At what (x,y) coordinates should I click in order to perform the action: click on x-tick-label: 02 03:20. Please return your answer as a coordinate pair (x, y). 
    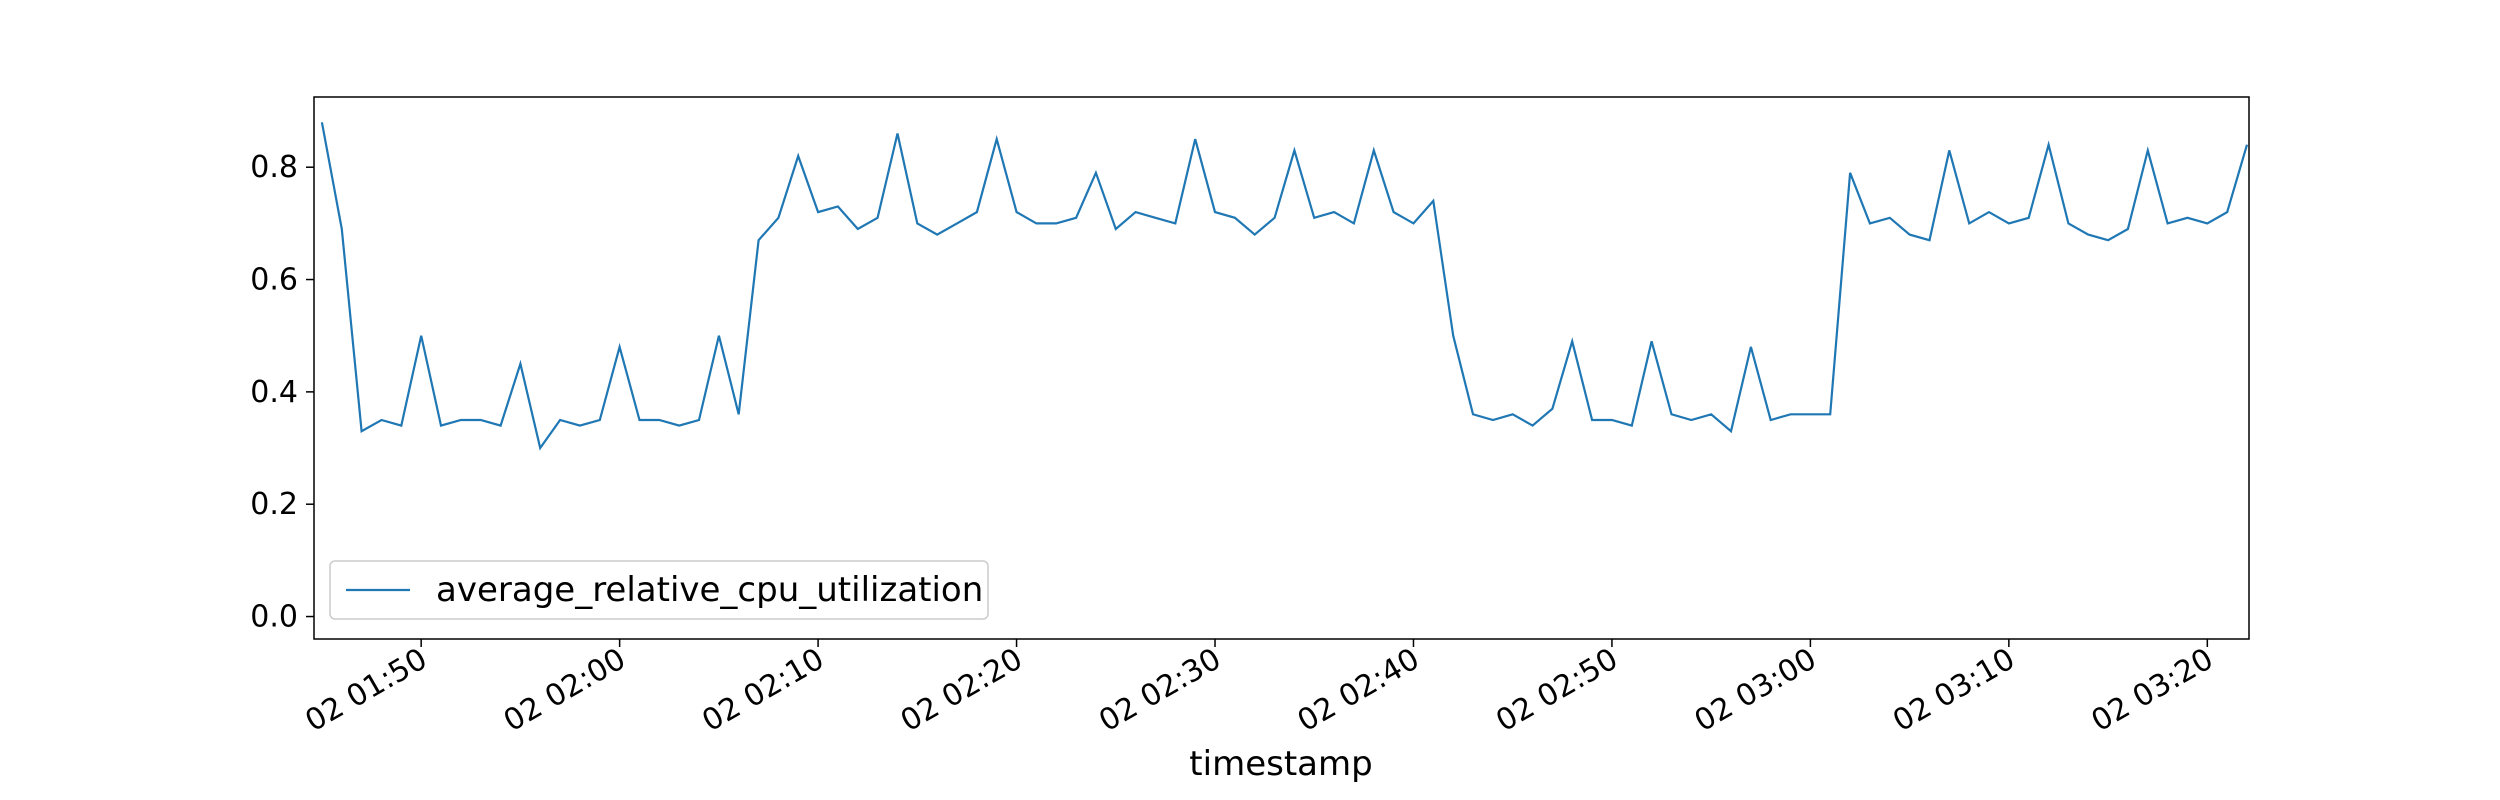
    Looking at the image, I should click on (2153, 690).